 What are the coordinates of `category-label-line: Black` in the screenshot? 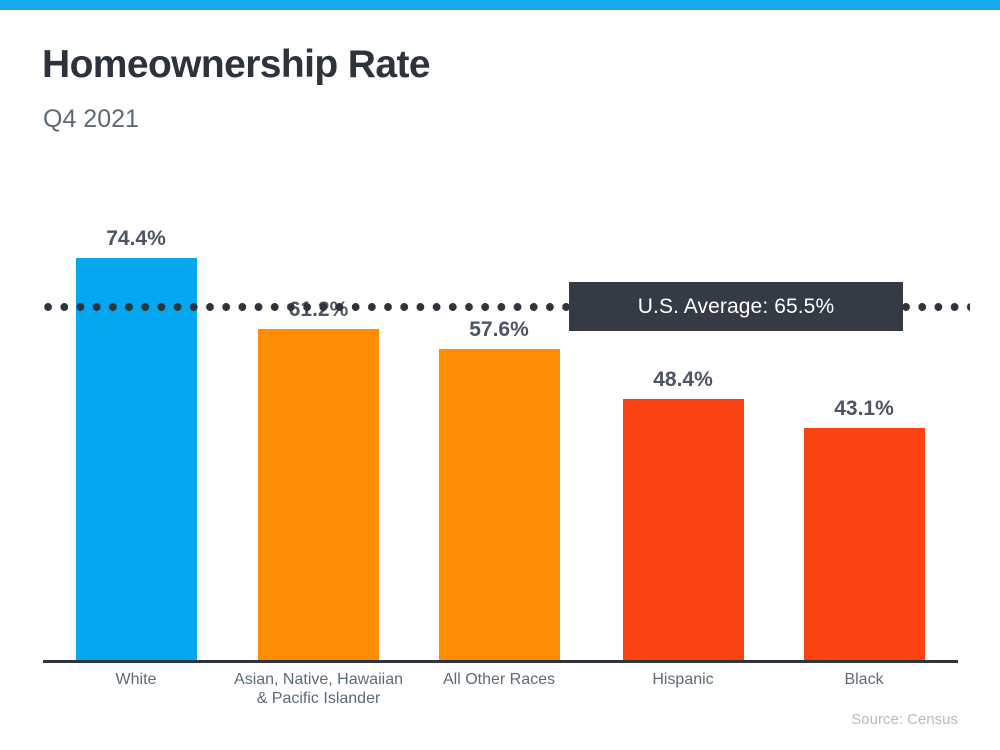 It's located at (864, 679).